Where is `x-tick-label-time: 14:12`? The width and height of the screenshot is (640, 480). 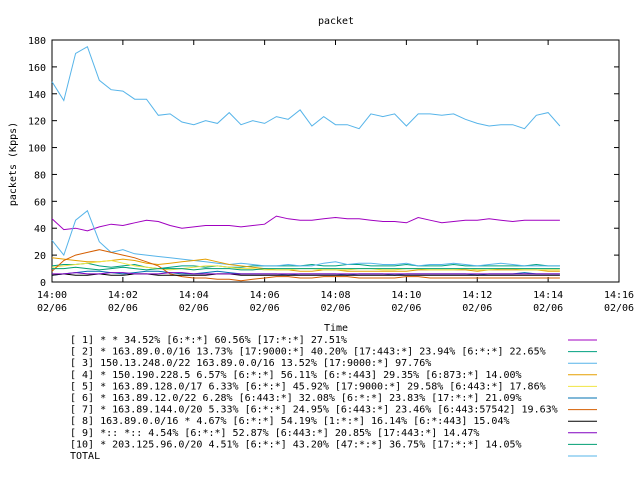
x-tick-label-time: 14:12 is located at coordinates (477, 295).